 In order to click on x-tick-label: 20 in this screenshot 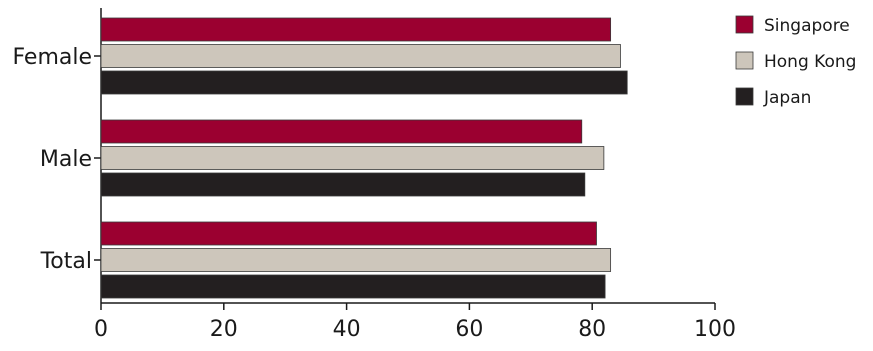, I will do `click(224, 329)`.